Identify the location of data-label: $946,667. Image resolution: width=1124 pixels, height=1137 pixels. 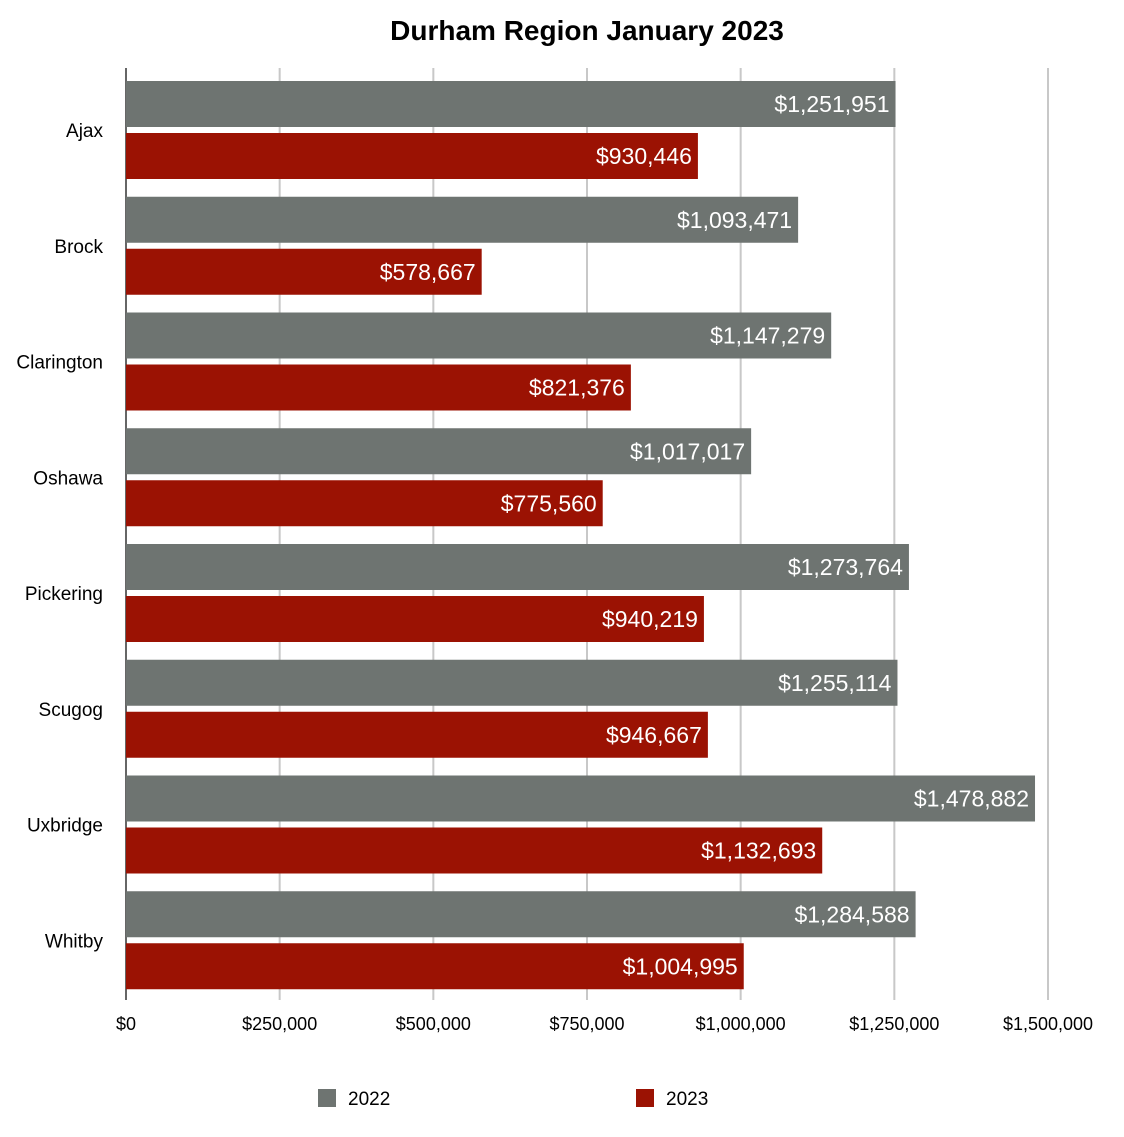
(654, 735).